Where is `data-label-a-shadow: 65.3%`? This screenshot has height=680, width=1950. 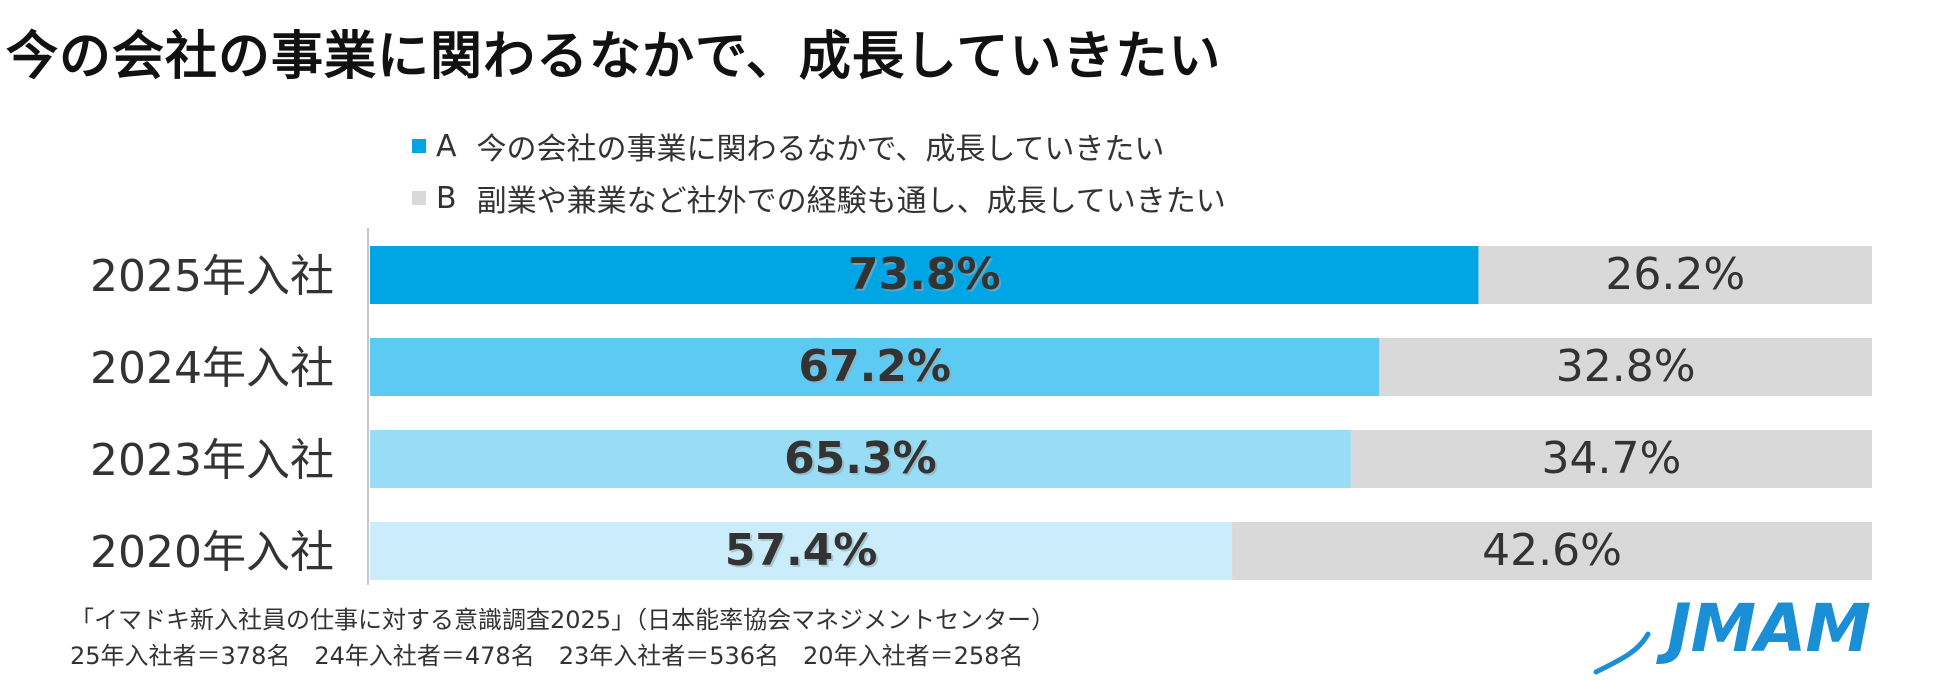
data-label-a-shadow: 65.3% is located at coordinates (862, 460).